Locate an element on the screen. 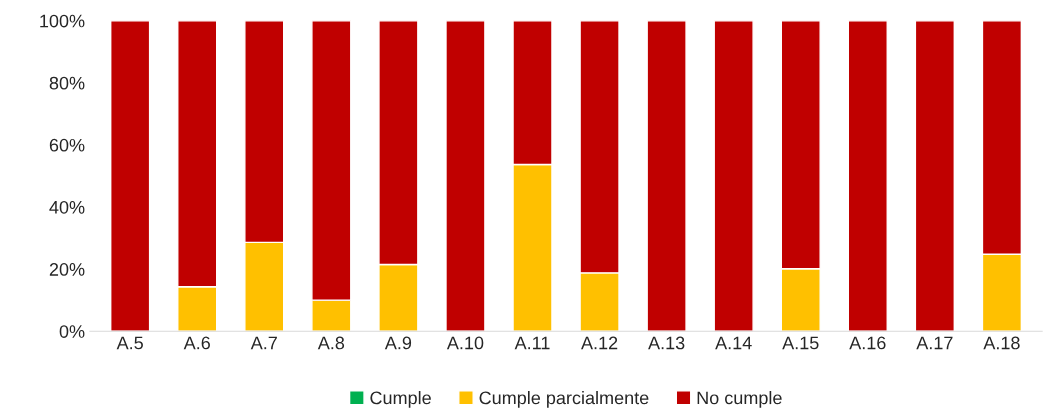  x-tick-label: A.12 is located at coordinates (599, 343).